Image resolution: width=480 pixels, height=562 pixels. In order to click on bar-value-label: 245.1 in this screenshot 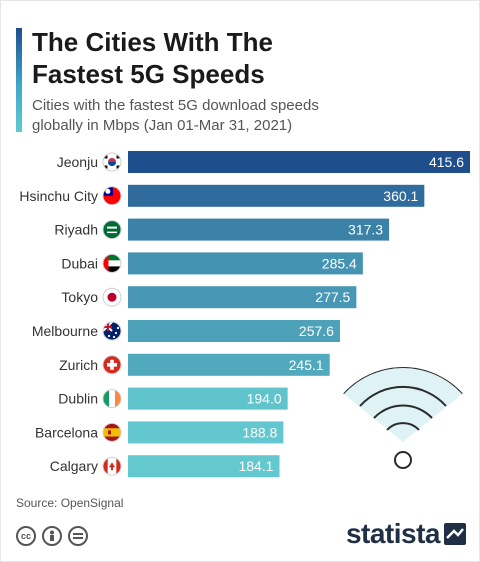, I will do `click(306, 365)`.